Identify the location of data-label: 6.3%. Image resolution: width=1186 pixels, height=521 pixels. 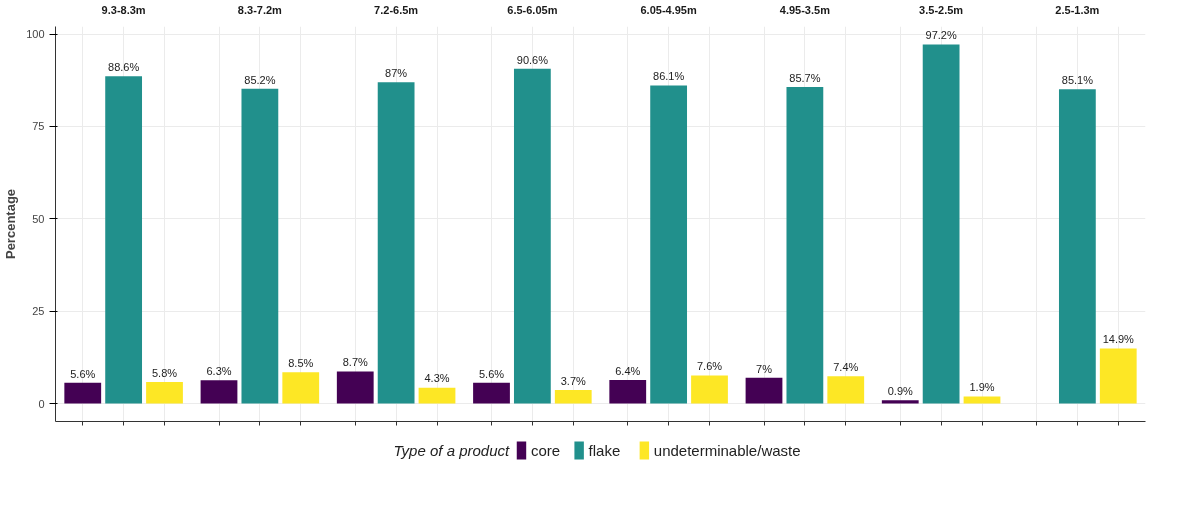
(219, 371).